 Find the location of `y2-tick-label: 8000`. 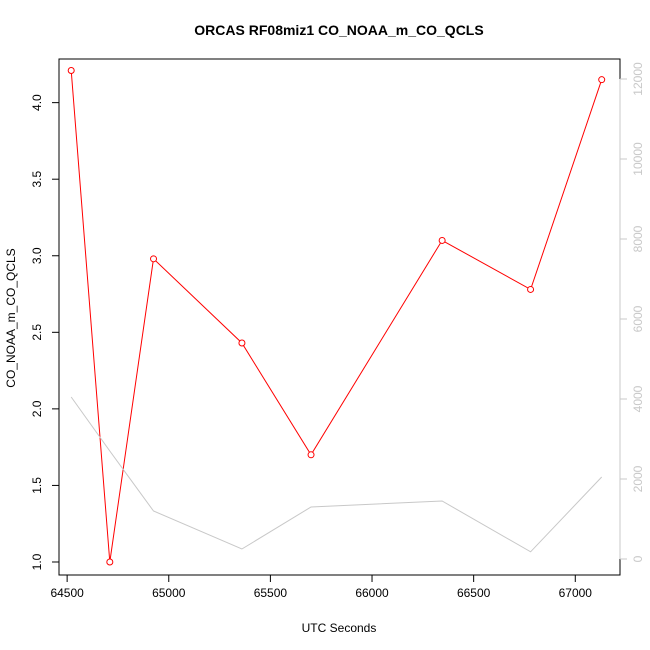

y2-tick-label: 8000 is located at coordinates (638, 238).